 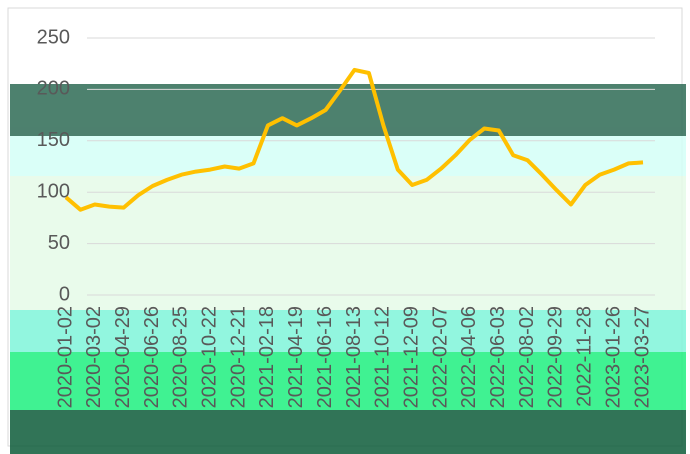 What do you see at coordinates (642, 357) in the screenshot?
I see `x-tick-label: 2023-03-27` at bounding box center [642, 357].